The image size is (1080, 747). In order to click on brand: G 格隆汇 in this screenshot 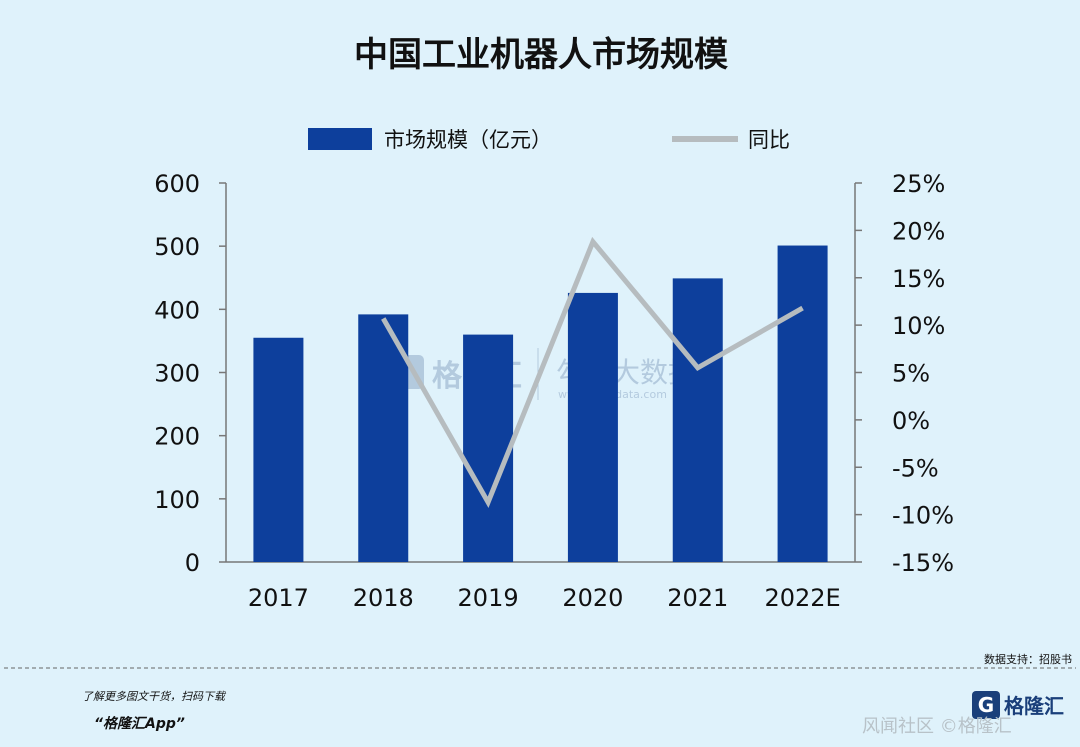, I will do `click(1018, 704)`.